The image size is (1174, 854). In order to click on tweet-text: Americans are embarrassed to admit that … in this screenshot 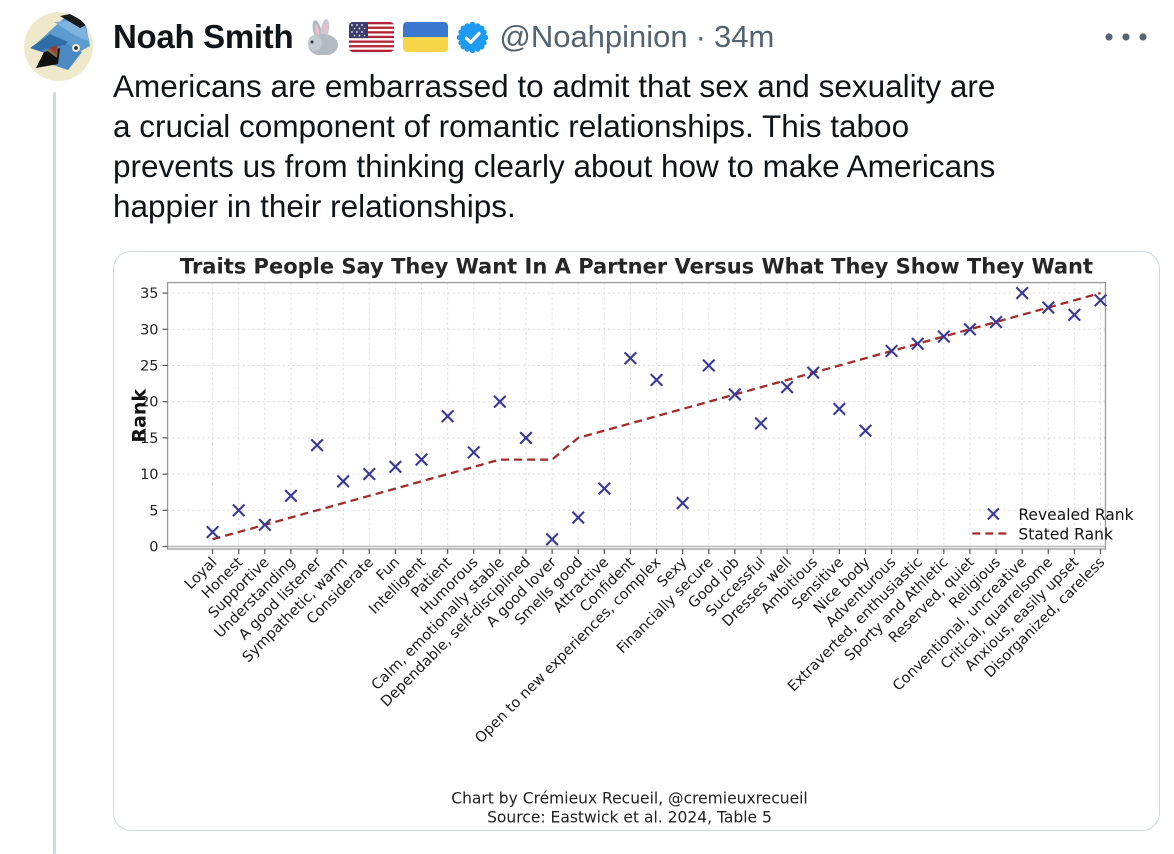, I will do `click(554, 146)`.